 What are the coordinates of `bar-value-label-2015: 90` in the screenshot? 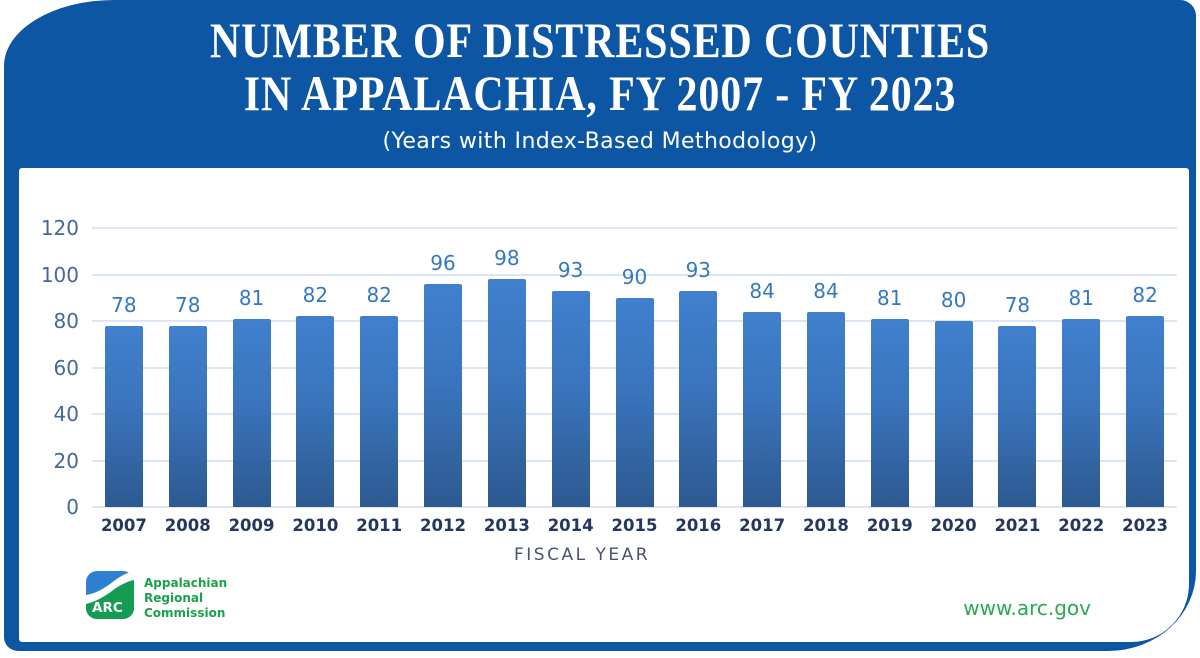 It's located at (634, 276).